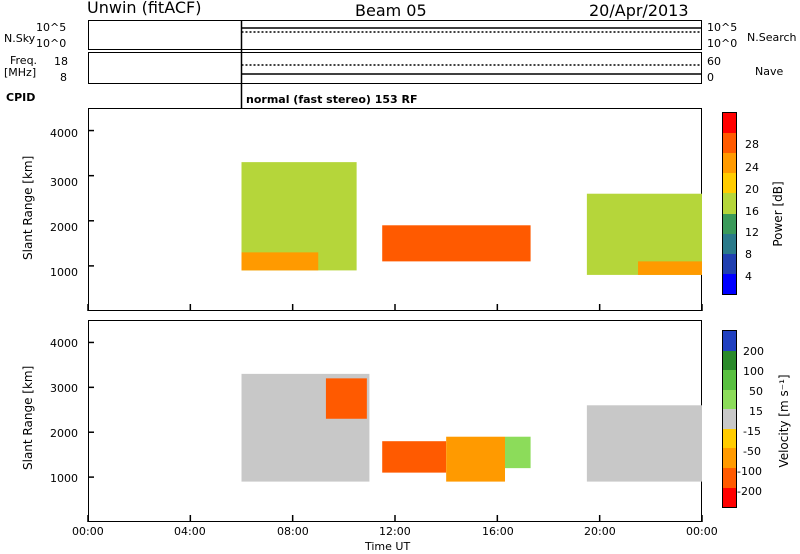 The width and height of the screenshot is (800, 554). Describe the element at coordinates (51, 43) in the screenshot. I see `sky-tick-low: 10^0` at that location.